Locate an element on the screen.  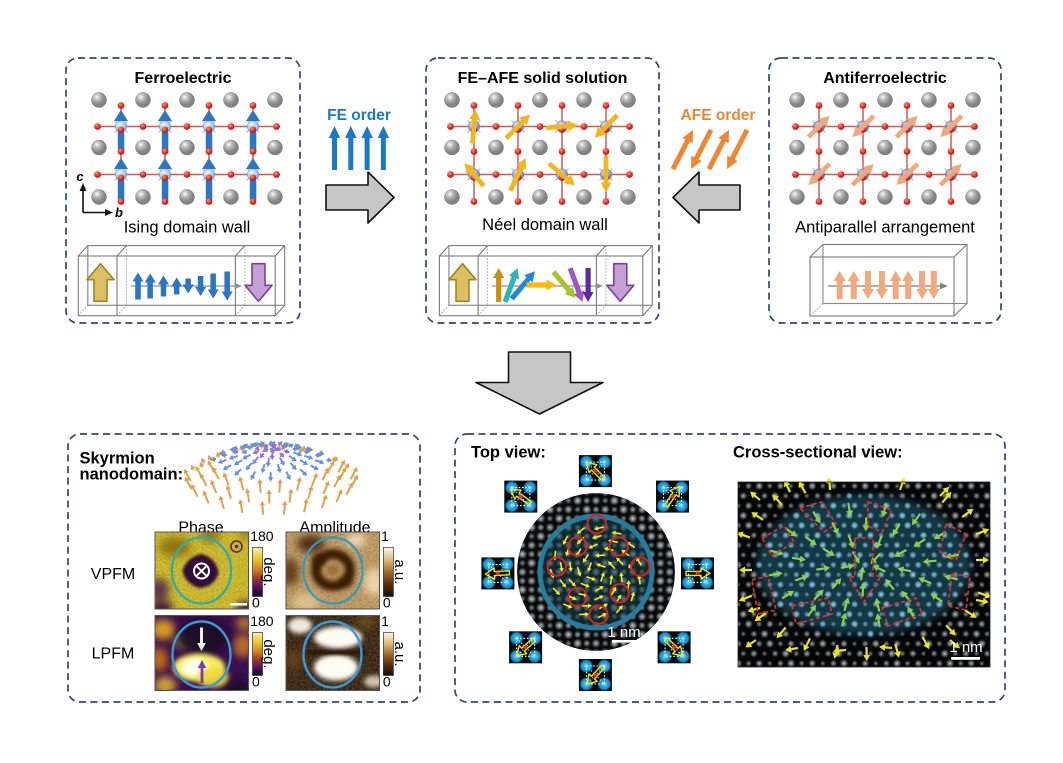
svg-text: LPFM is located at coordinates (113, 654).